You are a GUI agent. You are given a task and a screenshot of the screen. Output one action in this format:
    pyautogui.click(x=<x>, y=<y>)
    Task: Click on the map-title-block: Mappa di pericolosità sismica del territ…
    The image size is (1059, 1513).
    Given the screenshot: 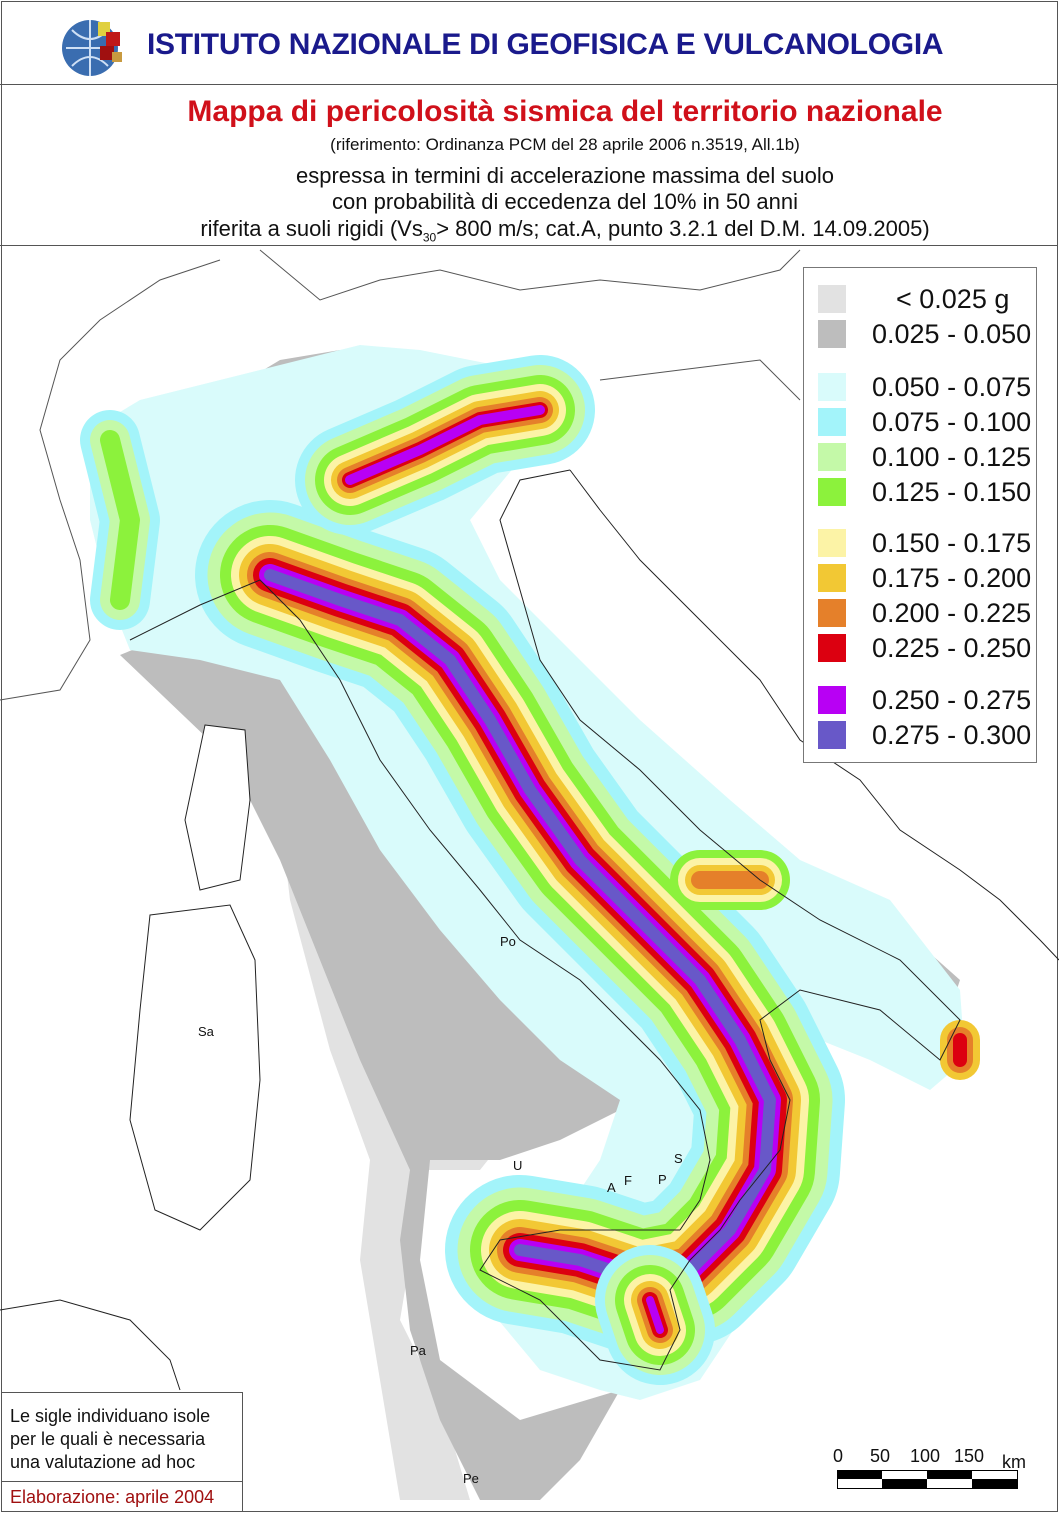 What is the action you would take?
    pyautogui.click(x=528, y=165)
    